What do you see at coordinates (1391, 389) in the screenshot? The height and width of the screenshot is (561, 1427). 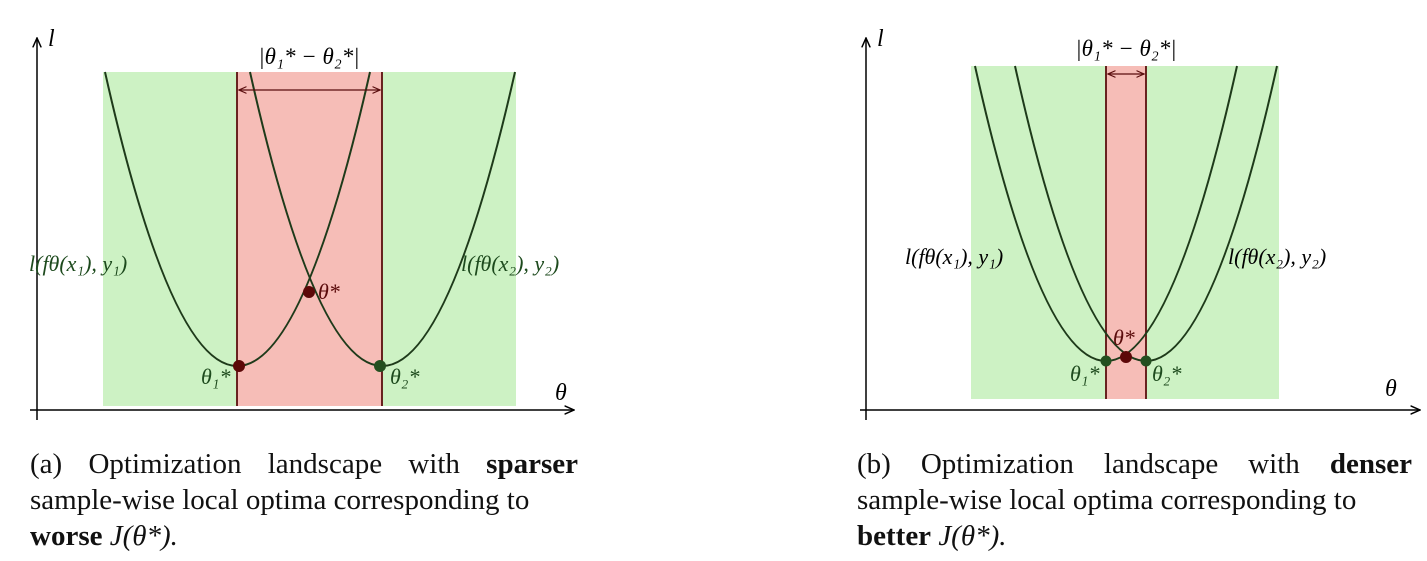 I see `x-axis-label-b: θ` at bounding box center [1391, 389].